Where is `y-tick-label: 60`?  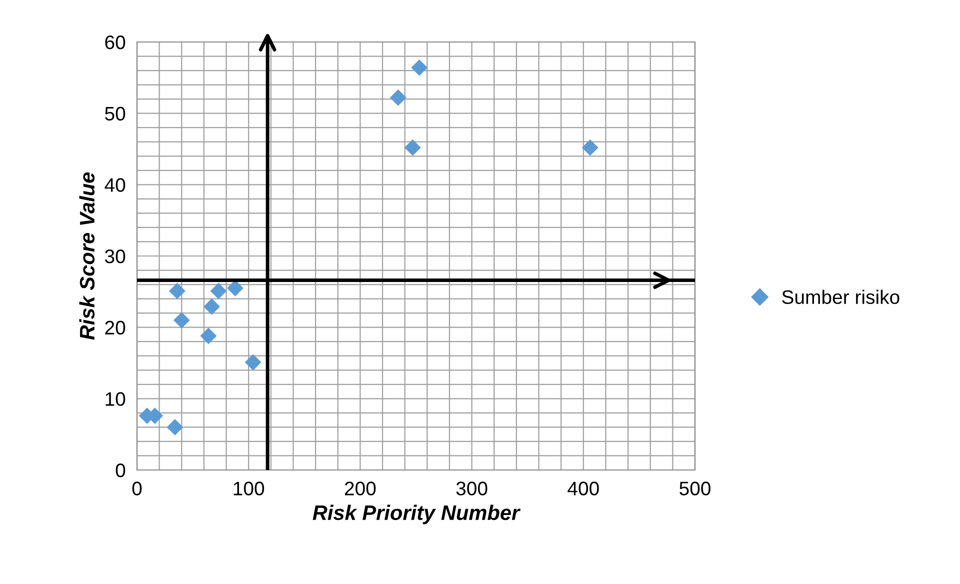
y-tick-label: 60 is located at coordinates (115, 42).